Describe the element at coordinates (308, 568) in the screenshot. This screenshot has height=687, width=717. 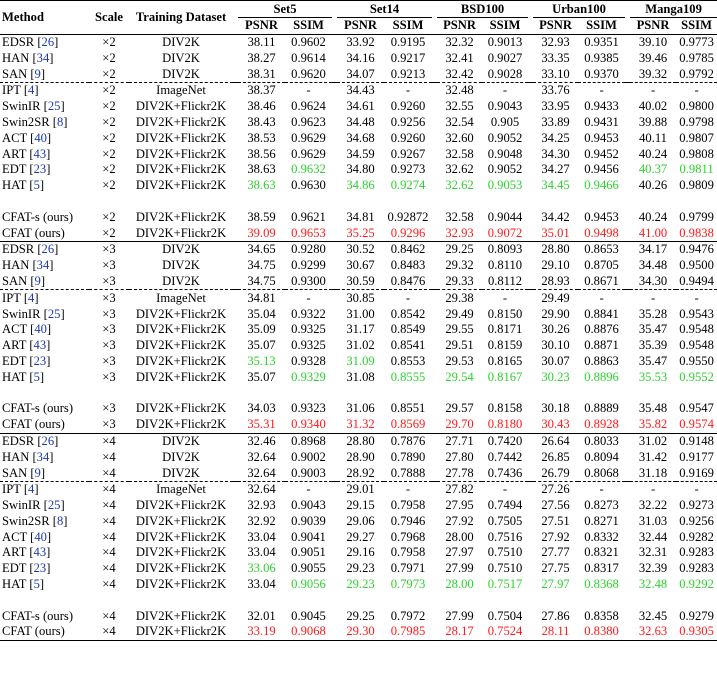
I see `ssim-cell: 0.9055` at that location.